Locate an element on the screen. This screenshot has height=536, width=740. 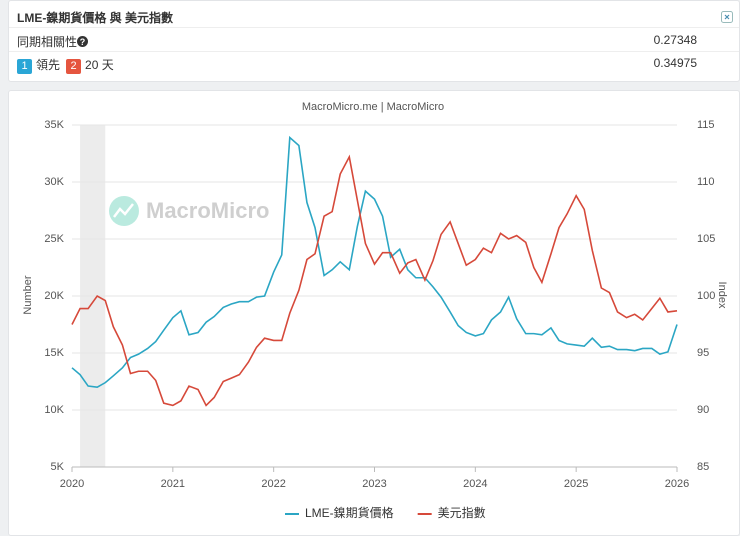
y-tick-label: 15K is located at coordinates (54, 353).